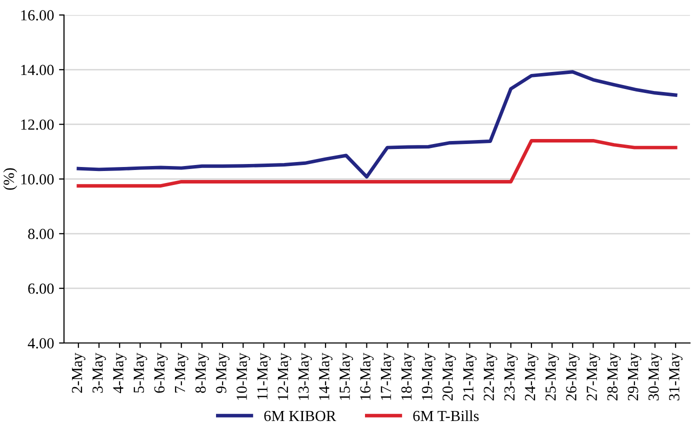  Describe the element at coordinates (37, 179) in the screenshot. I see `y-tick-label: 10.00` at that location.